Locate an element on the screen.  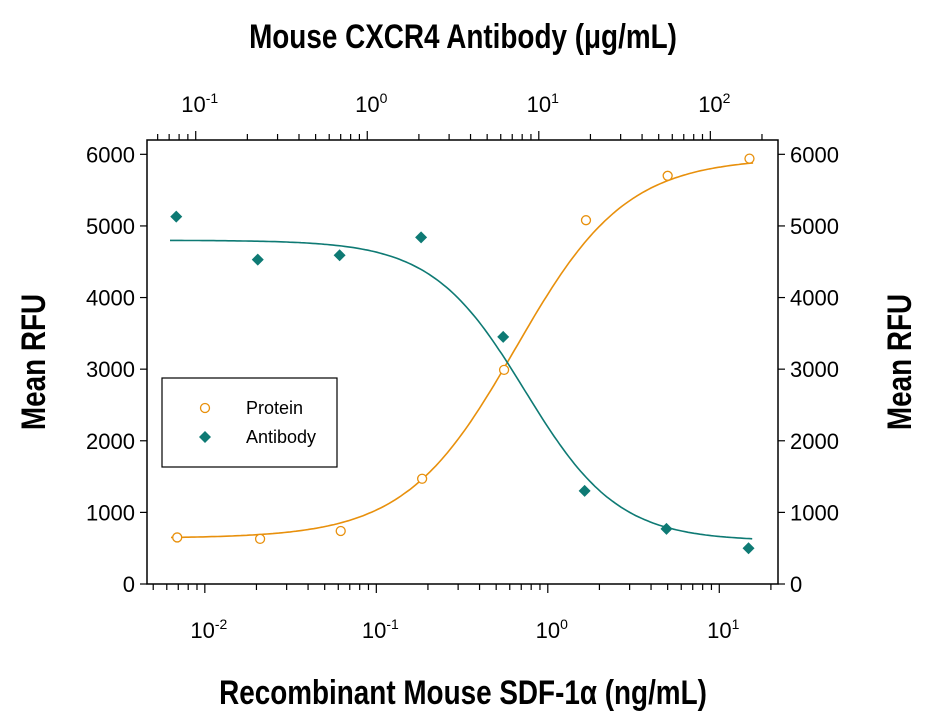
y-right-tick-label: 3000 is located at coordinates (814, 369).